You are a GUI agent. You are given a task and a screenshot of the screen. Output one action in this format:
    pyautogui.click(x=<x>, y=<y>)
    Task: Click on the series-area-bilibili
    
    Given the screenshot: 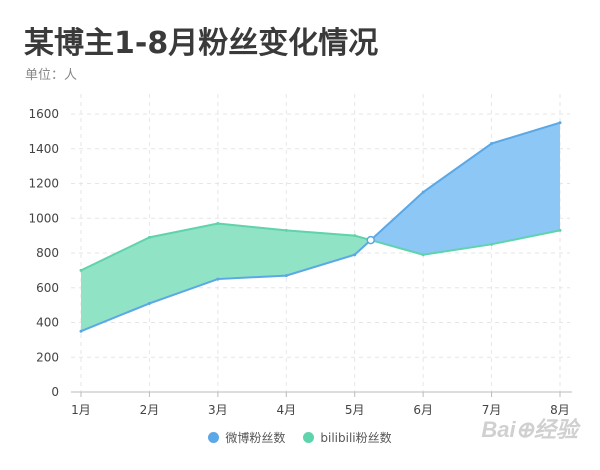 What is the action you would take?
    pyautogui.click(x=226, y=277)
    